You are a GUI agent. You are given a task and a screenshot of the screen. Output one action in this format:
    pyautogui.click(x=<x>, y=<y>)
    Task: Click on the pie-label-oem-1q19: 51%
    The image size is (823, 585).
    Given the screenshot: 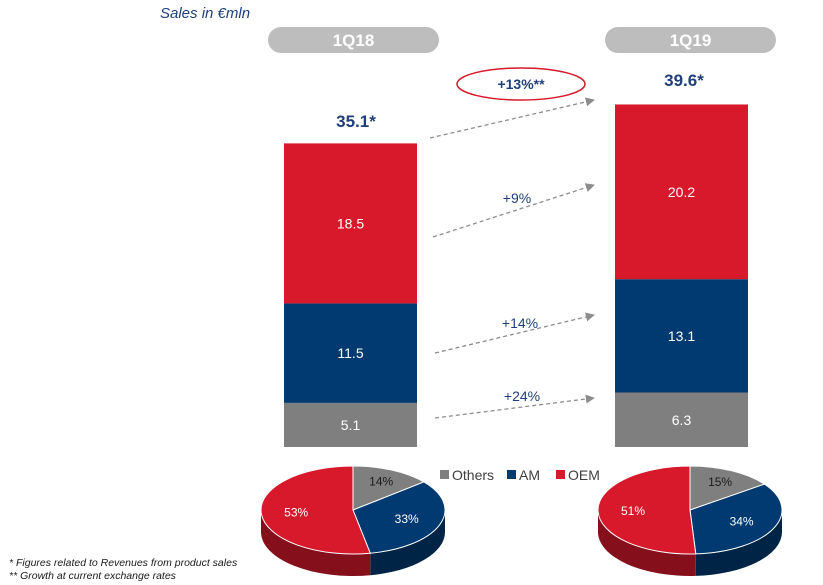 What is the action you would take?
    pyautogui.click(x=633, y=511)
    